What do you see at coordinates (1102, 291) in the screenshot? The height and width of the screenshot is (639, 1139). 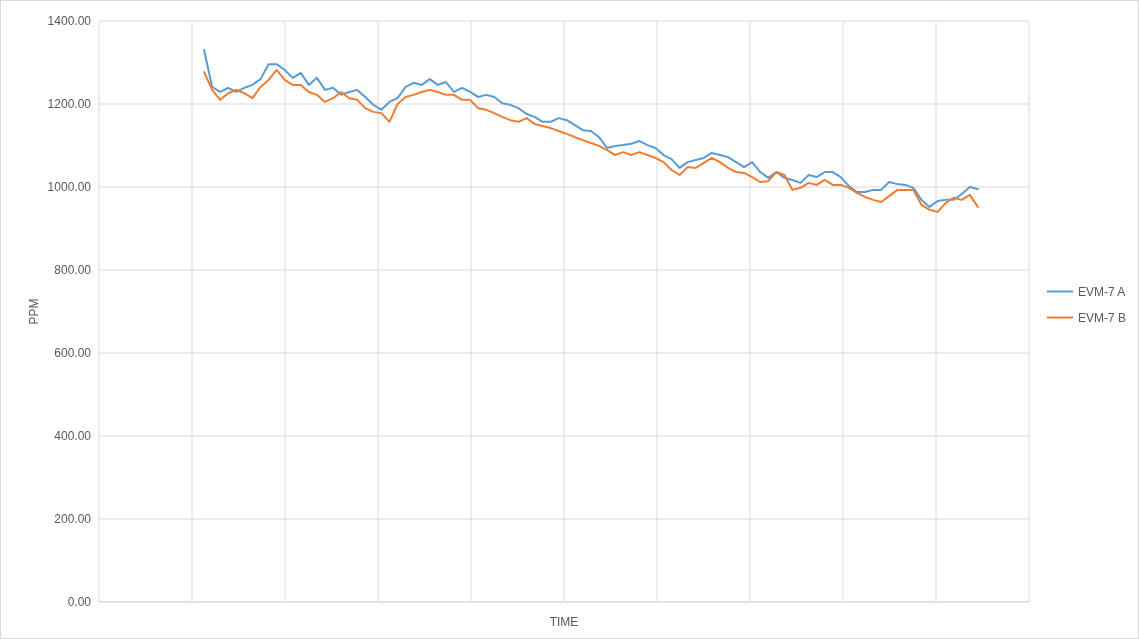 I see `legend-label: EVM-7 A` at bounding box center [1102, 291].